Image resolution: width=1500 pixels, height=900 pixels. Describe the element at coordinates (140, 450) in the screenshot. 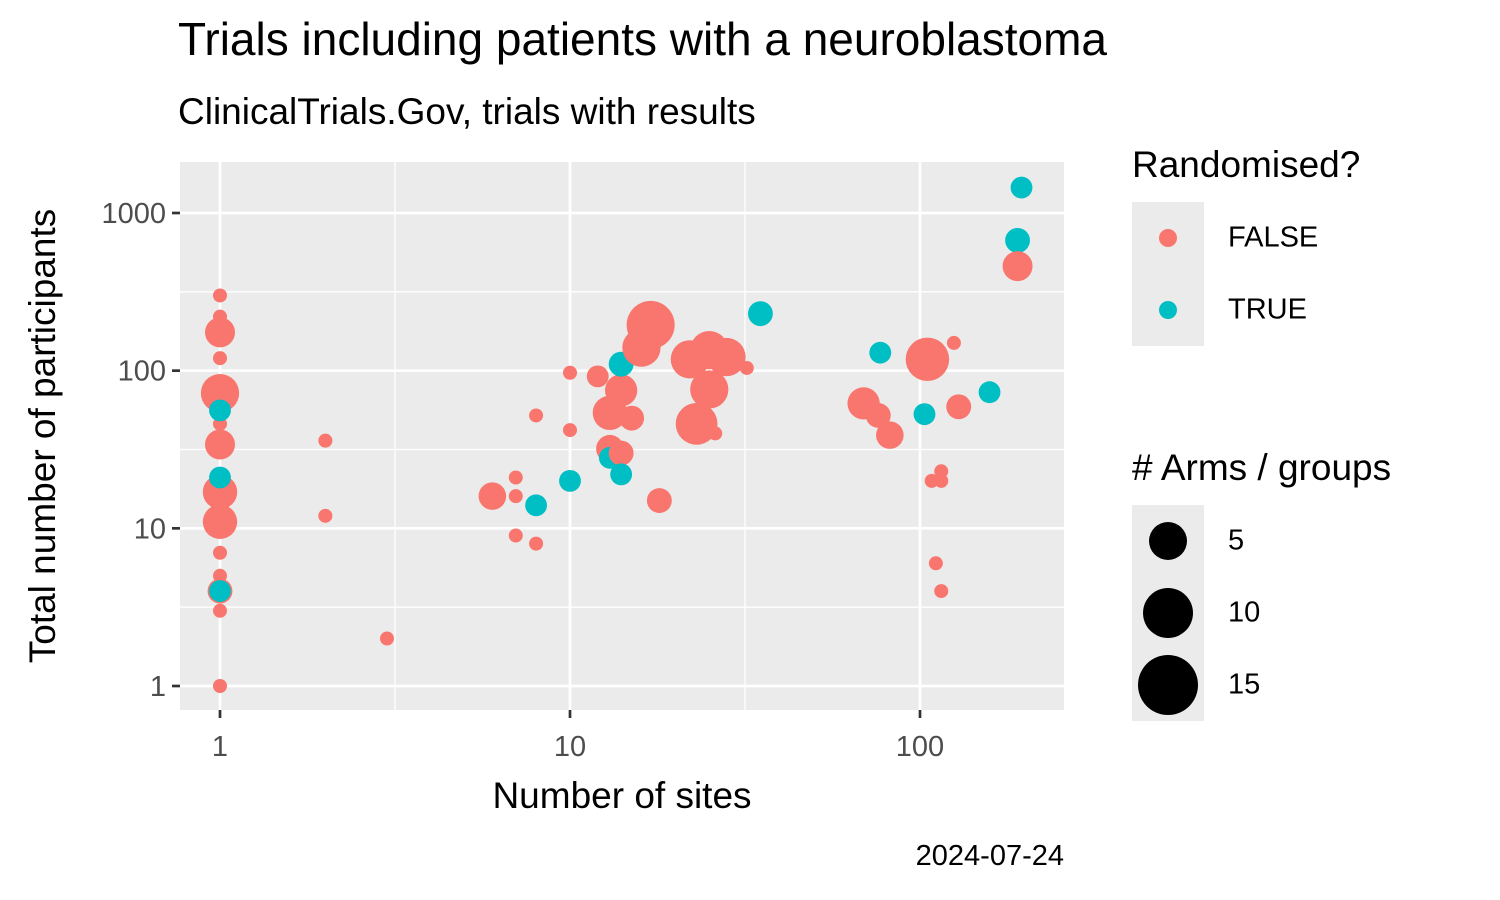

I see `y-axis: 1 10 100 1000` at that location.